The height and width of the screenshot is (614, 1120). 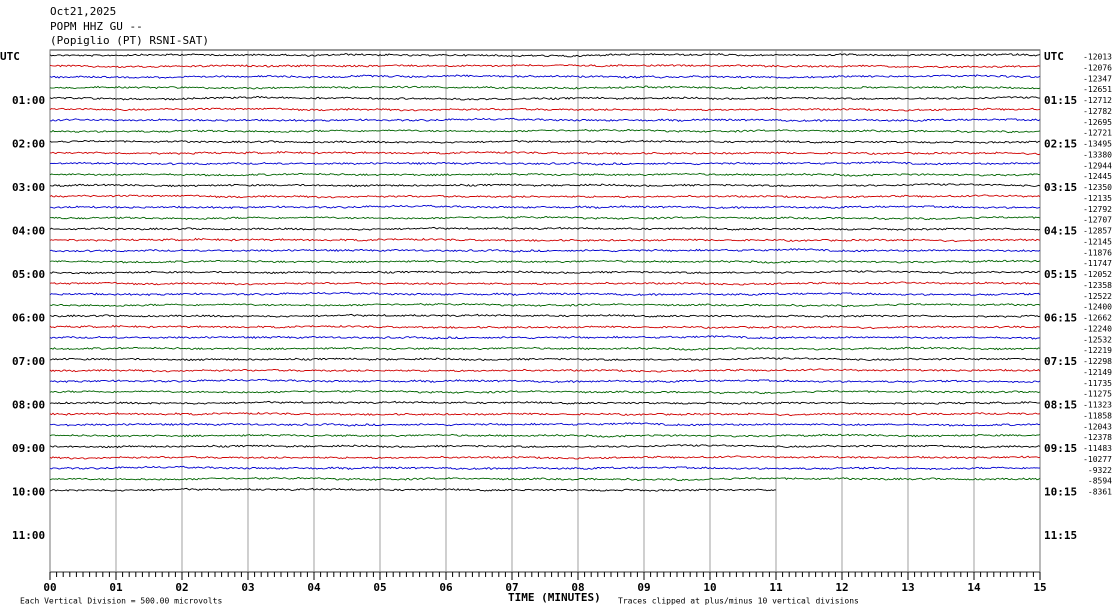 What do you see at coordinates (1060, 274) in the screenshot?
I see `right-label: 05:15` at bounding box center [1060, 274].